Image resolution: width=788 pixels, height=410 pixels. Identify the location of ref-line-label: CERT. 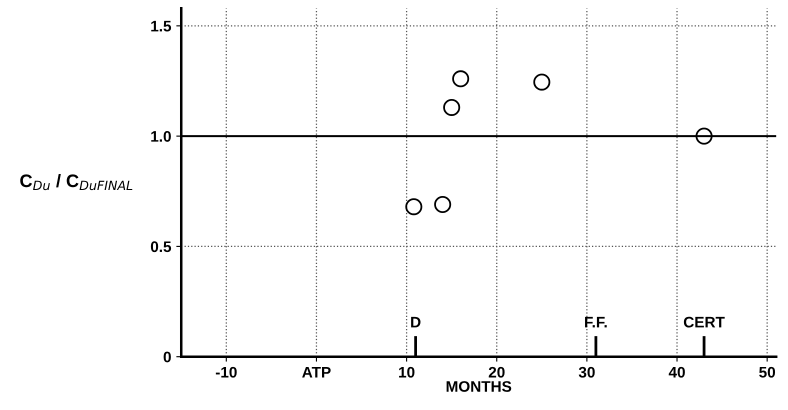
(704, 322).